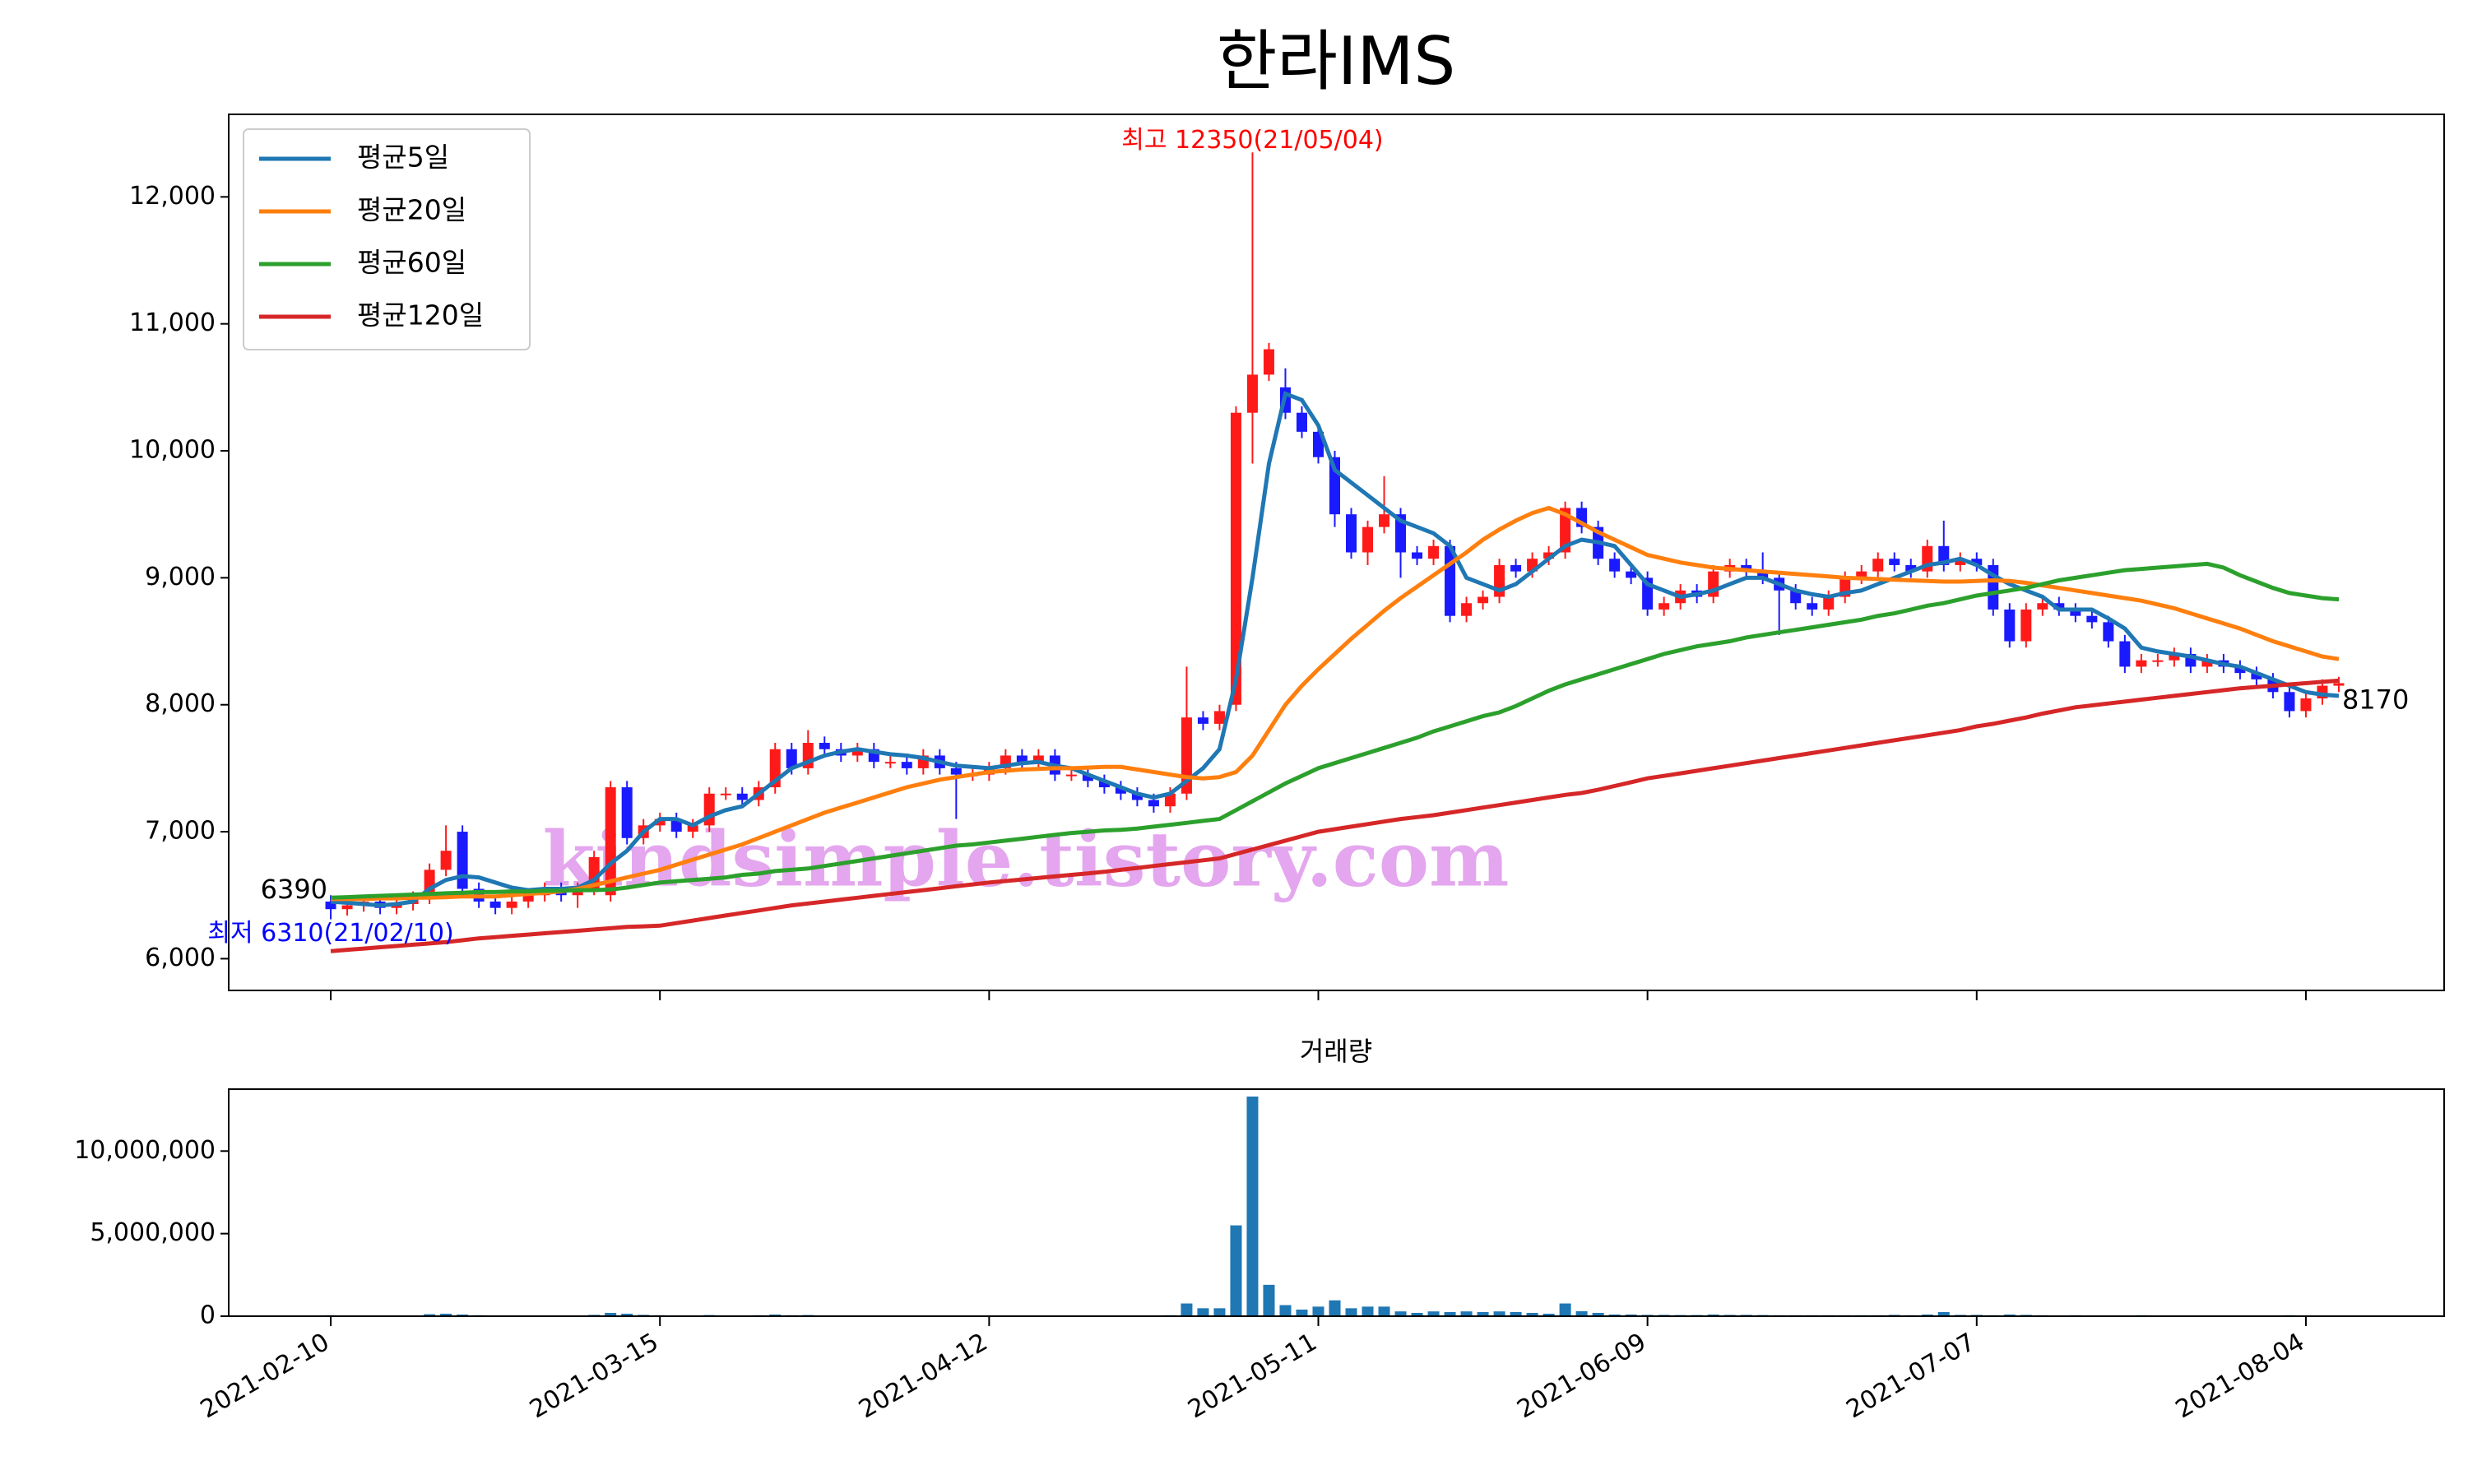  I want to click on legend-label: 평균120일, so click(420, 315).